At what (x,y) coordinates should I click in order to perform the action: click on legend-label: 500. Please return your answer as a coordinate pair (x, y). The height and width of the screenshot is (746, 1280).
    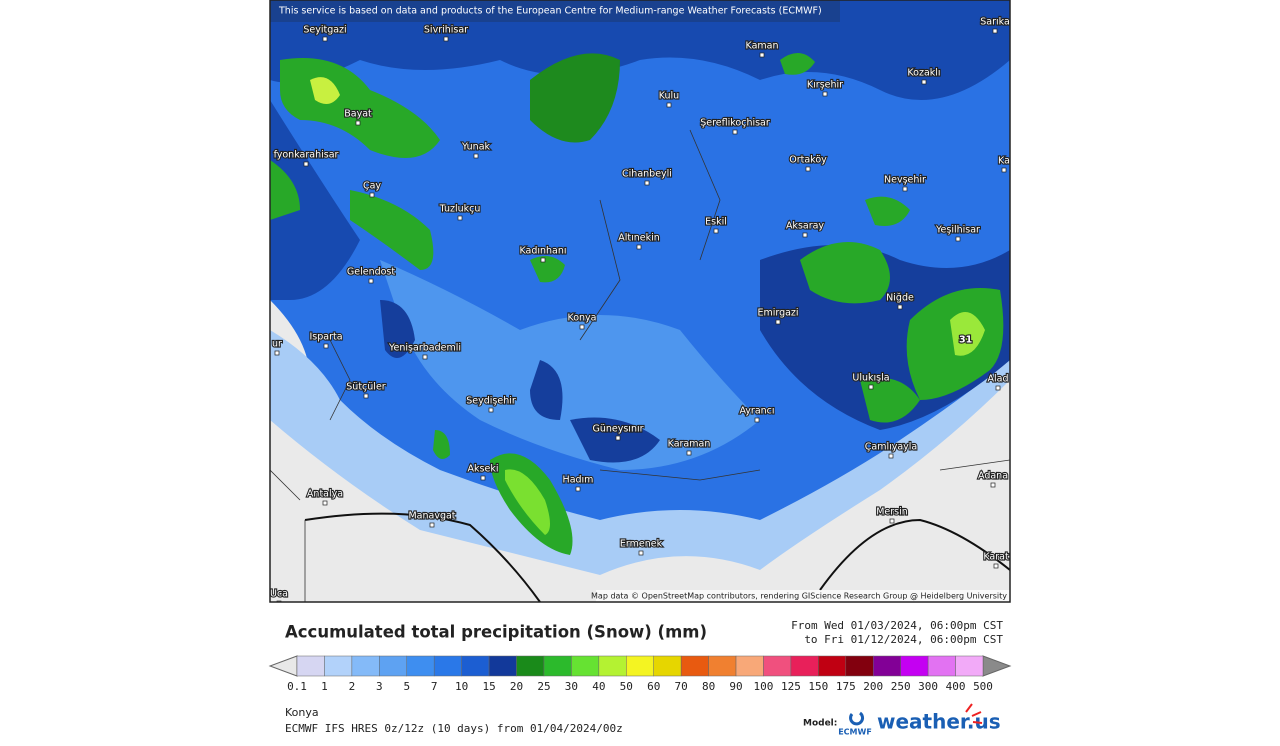
    Looking at the image, I should click on (983, 686).